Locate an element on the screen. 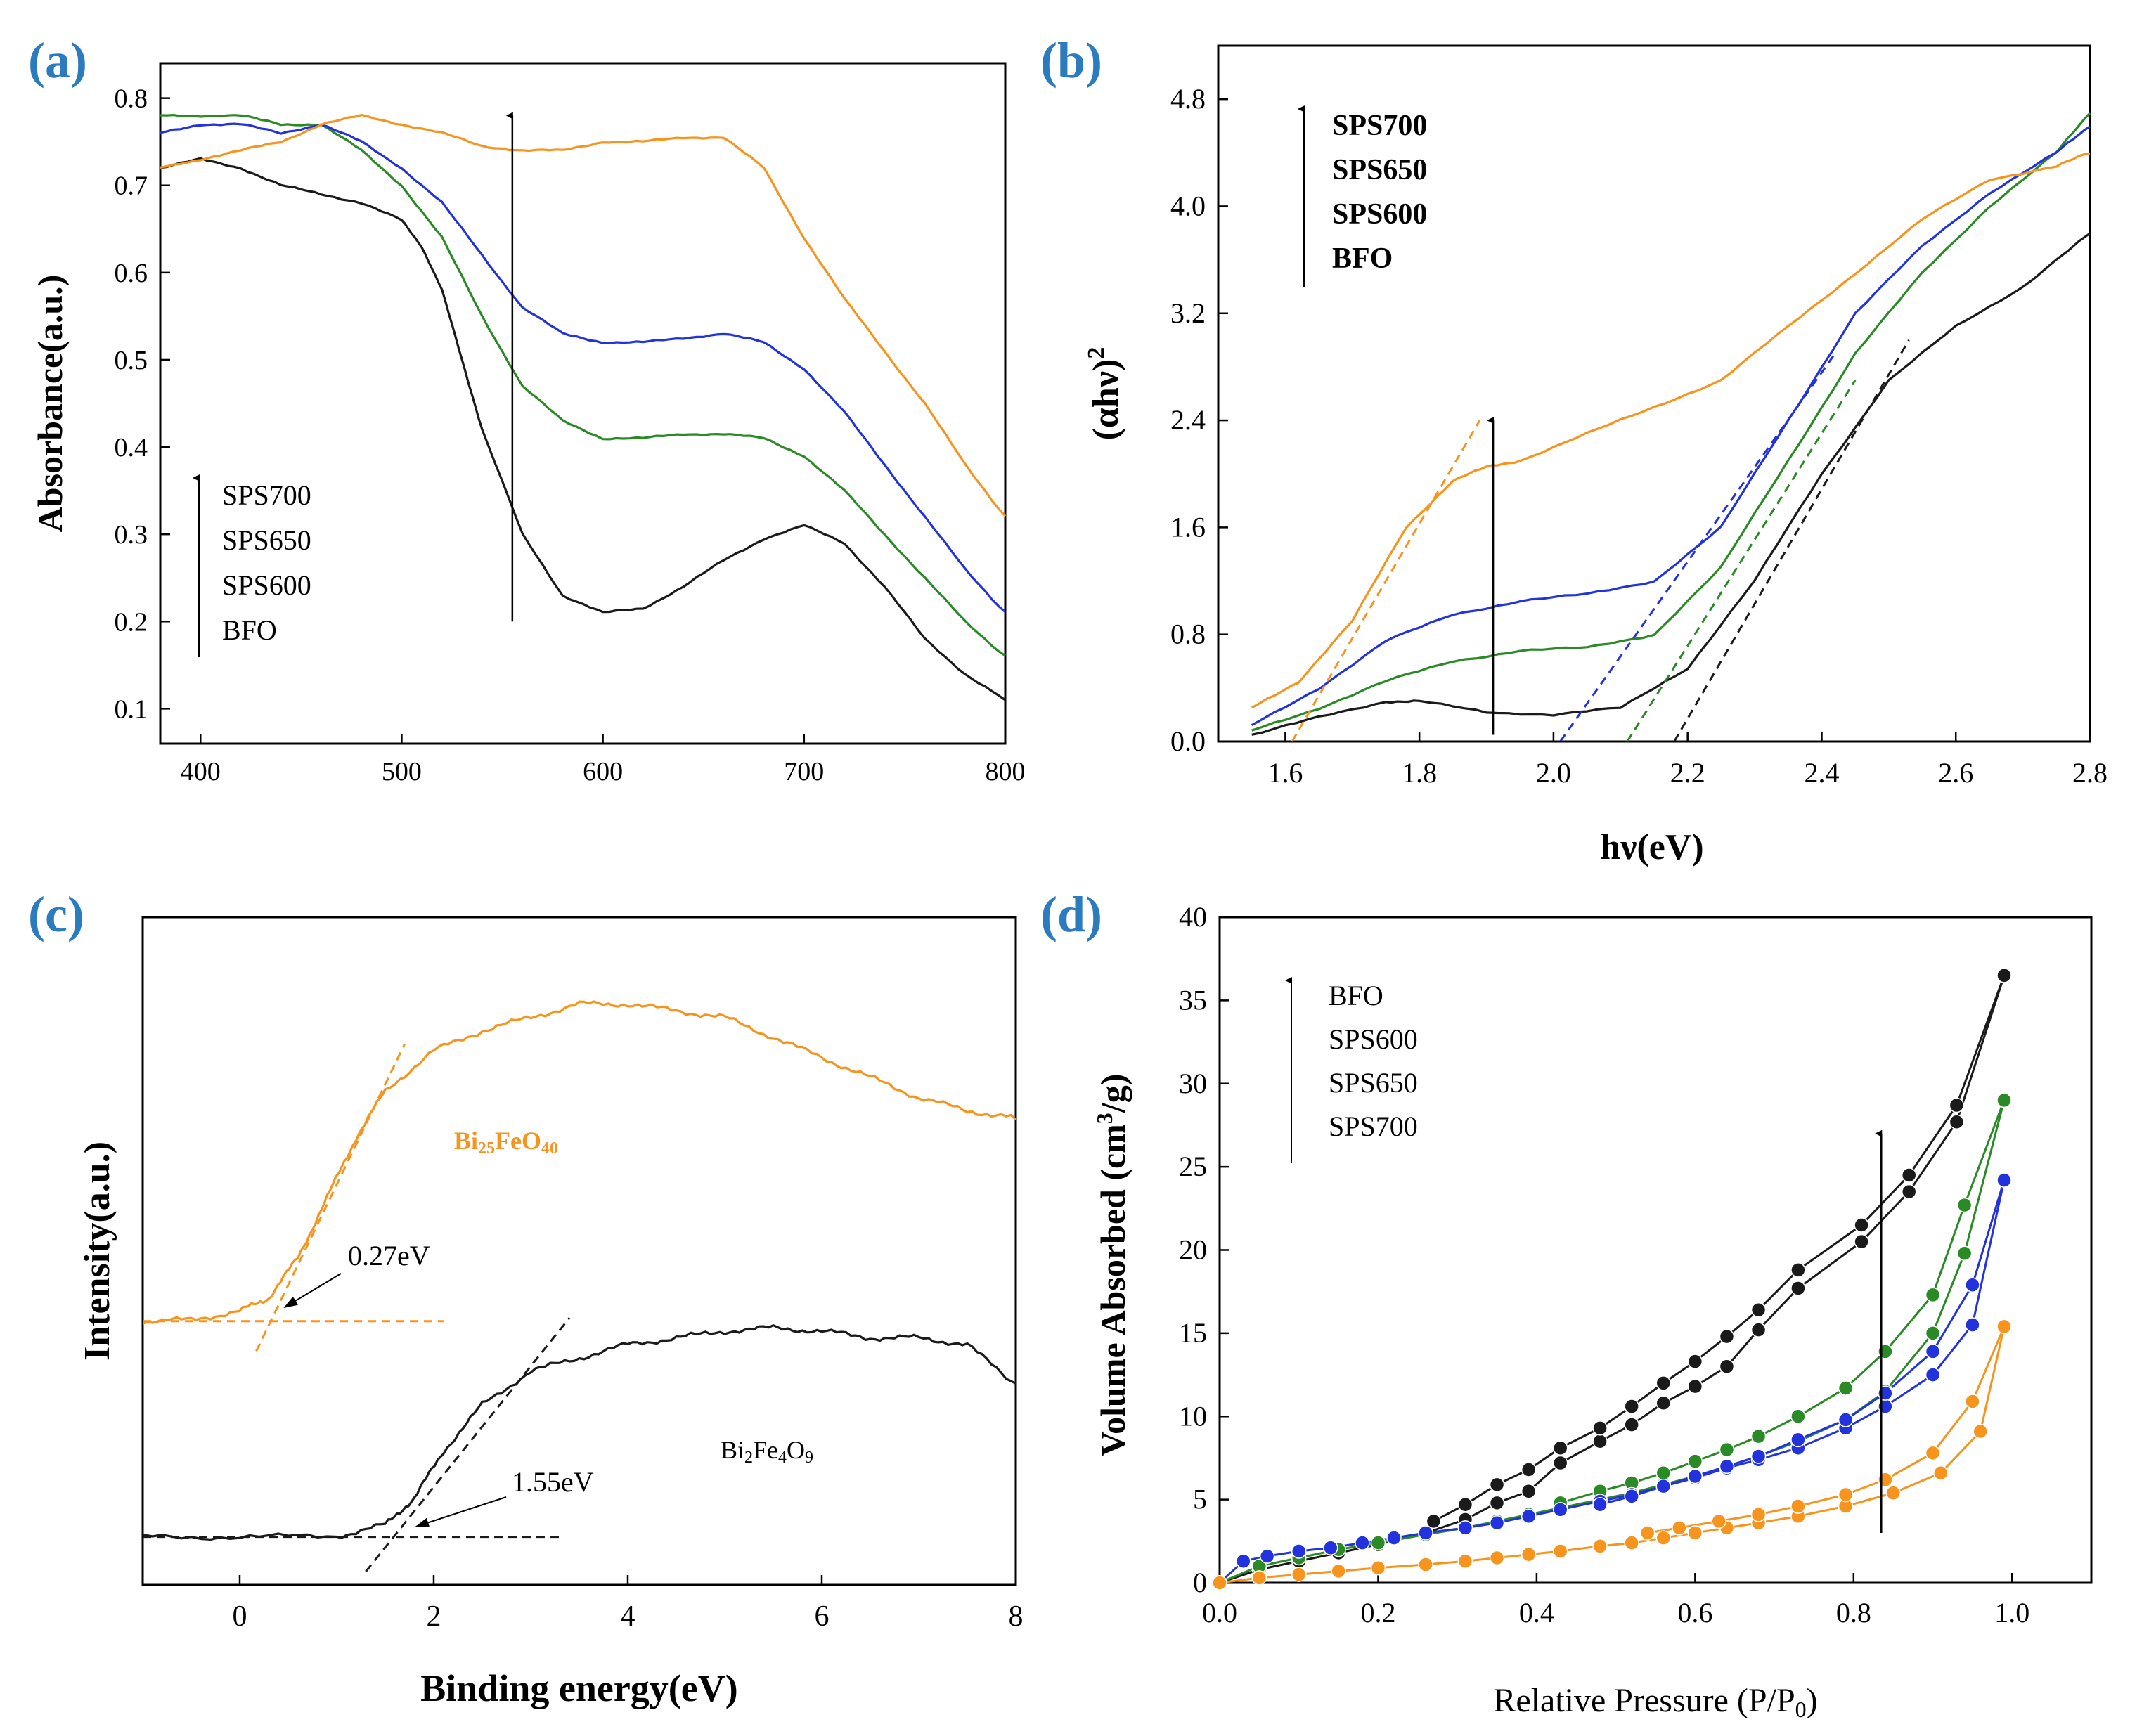 The image size is (2130, 1736). panel-c-lines is located at coordinates (579, 1270).